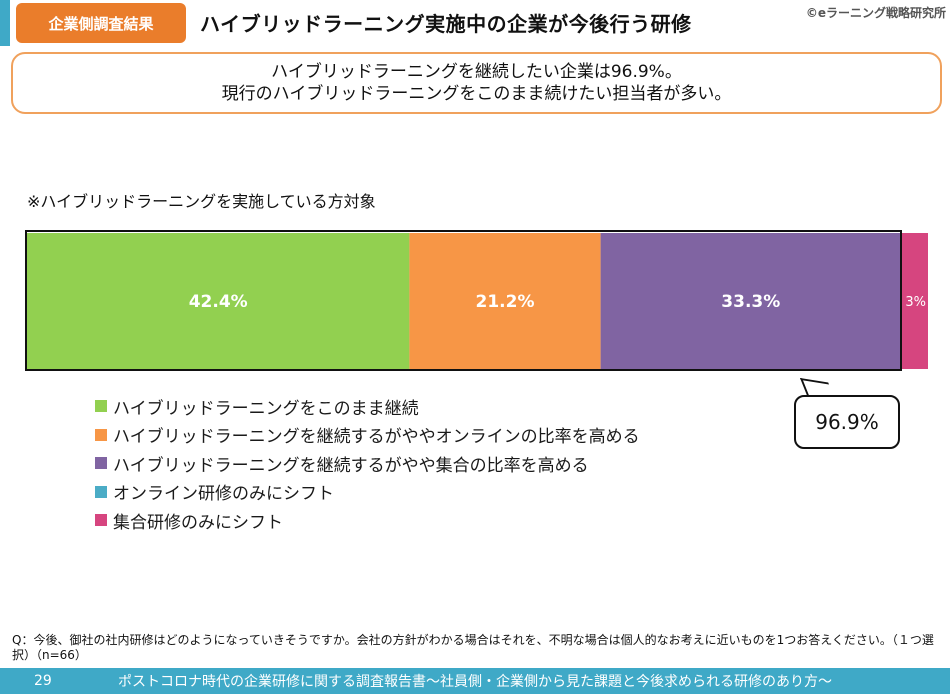 Image resolution: width=950 pixels, height=694 pixels. I want to click on continue-total-callout: 96.9%, so click(847, 422).